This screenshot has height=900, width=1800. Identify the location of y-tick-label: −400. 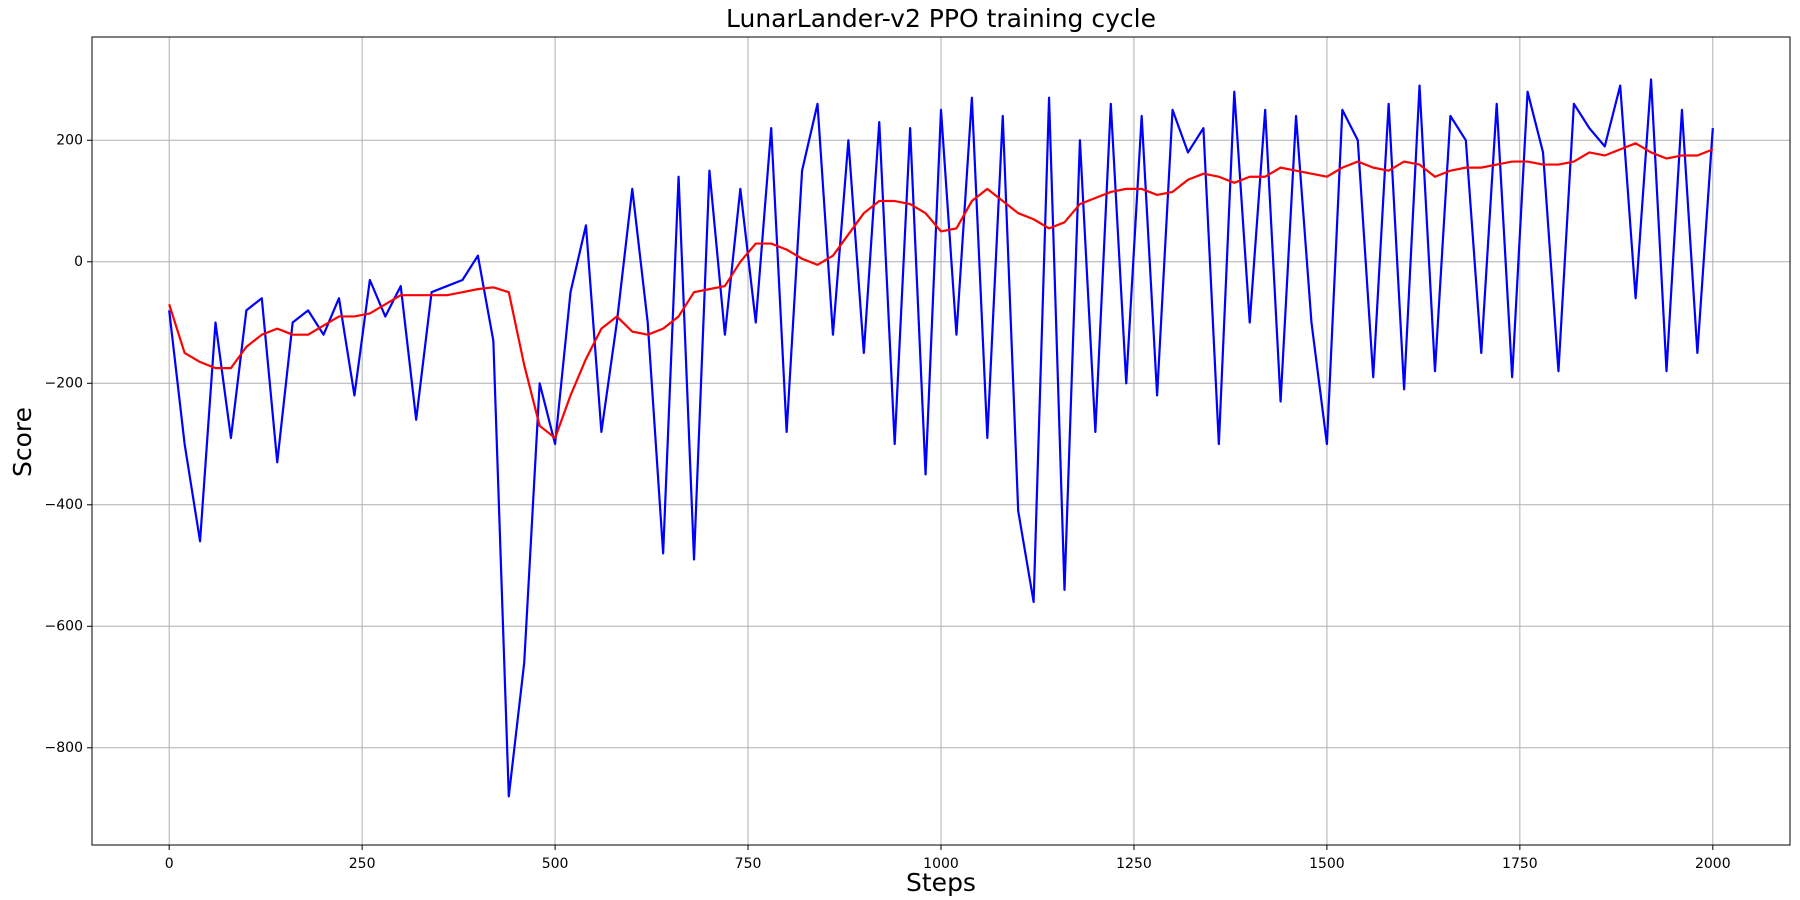
(64, 505).